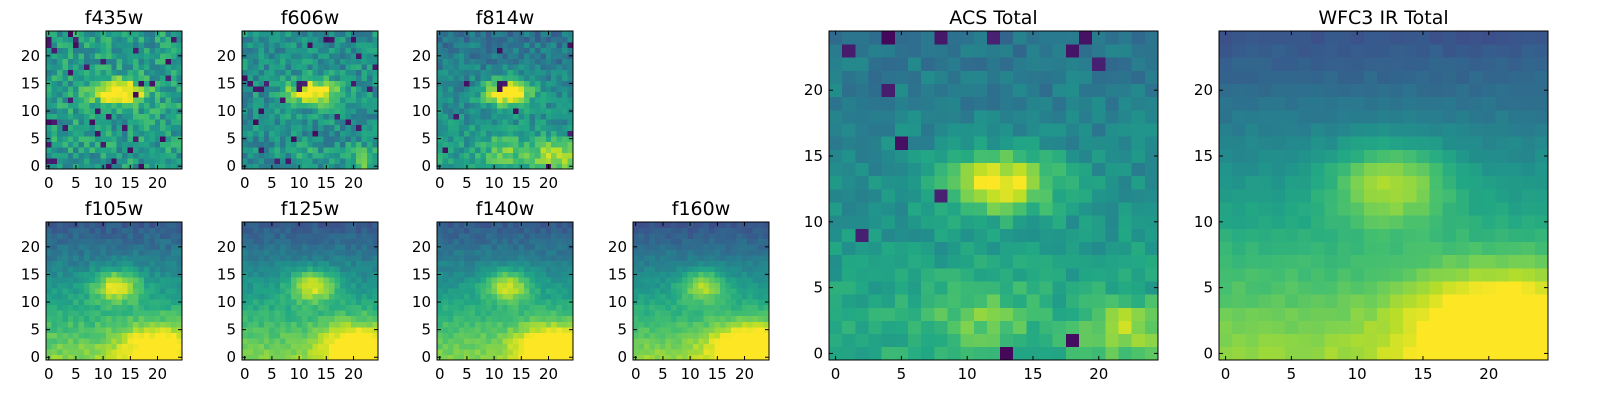  I want to click on heatmap-cells, so click(114, 291).